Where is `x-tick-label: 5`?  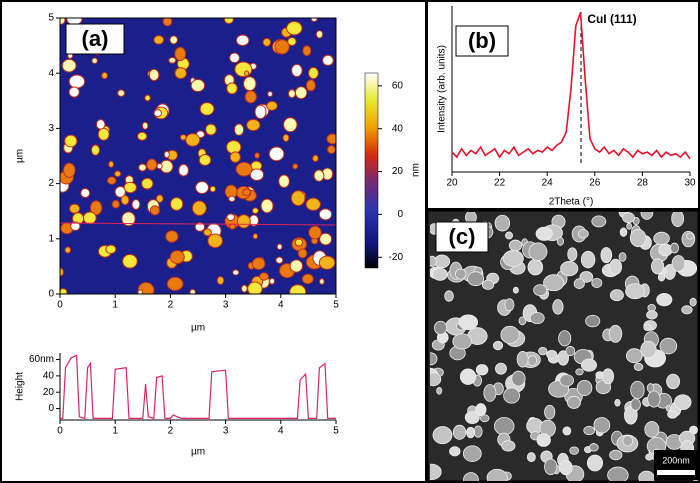
x-tick-label: 5 is located at coordinates (336, 431).